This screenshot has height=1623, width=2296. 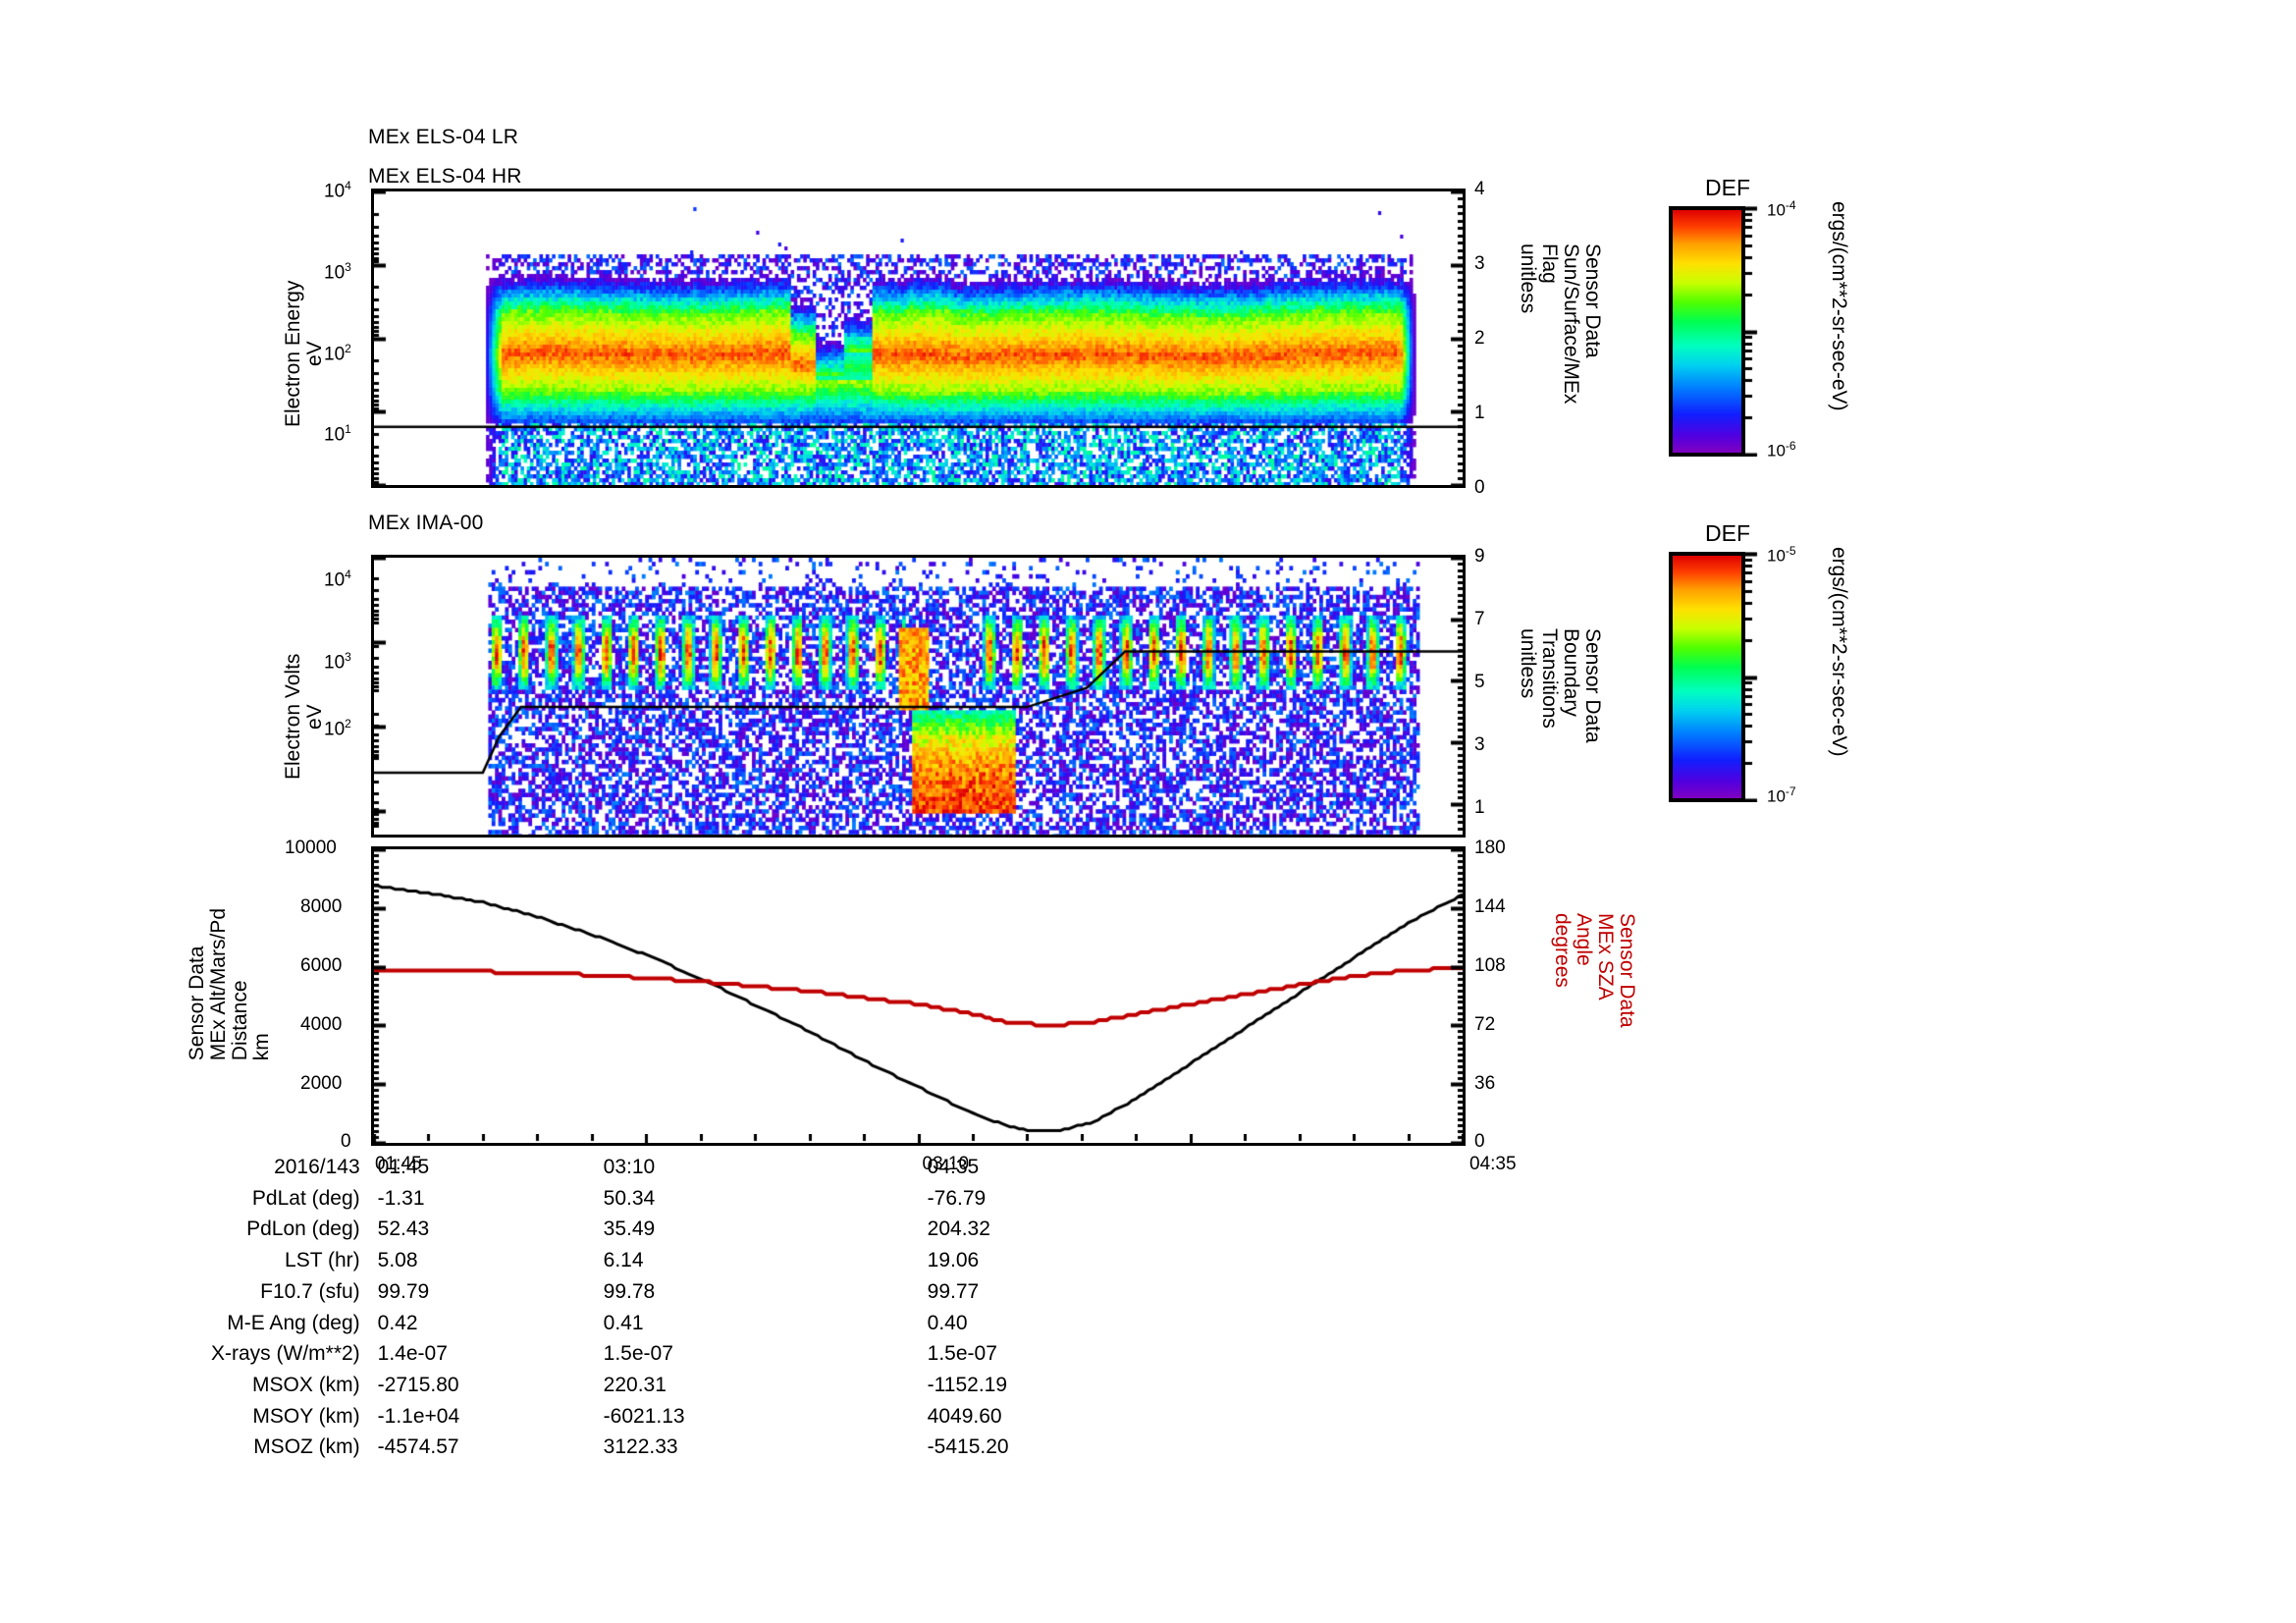 I want to click on colorbar1-bottom-label: 10⁻⁶, so click(x=1781, y=449).